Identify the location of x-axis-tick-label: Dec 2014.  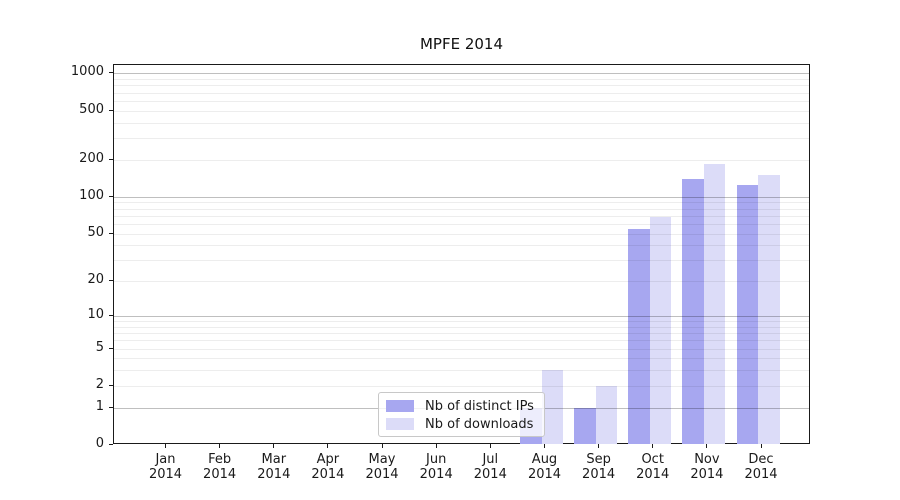
(761, 467).